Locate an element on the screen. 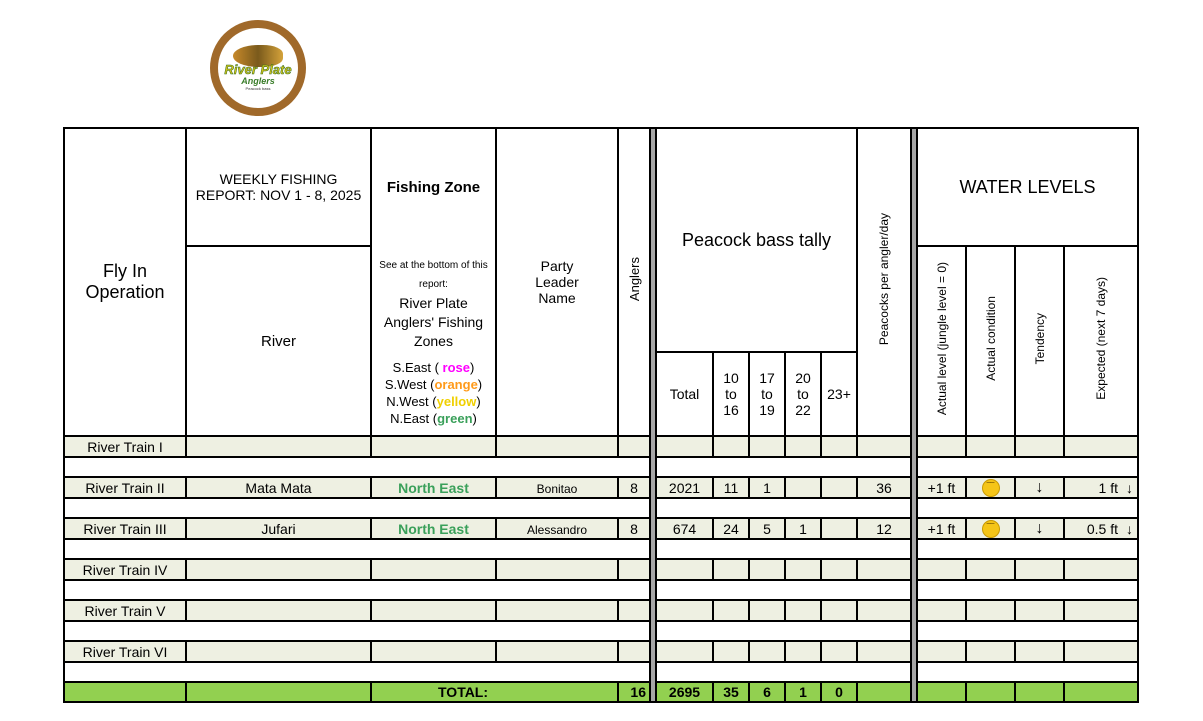 The image size is (1203, 721). table-row: River Train I is located at coordinates (601, 446).